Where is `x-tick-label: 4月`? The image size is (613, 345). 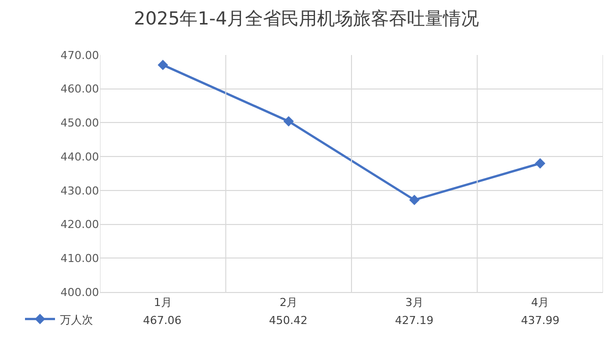
x-tick-label: 4月 is located at coordinates (540, 303).